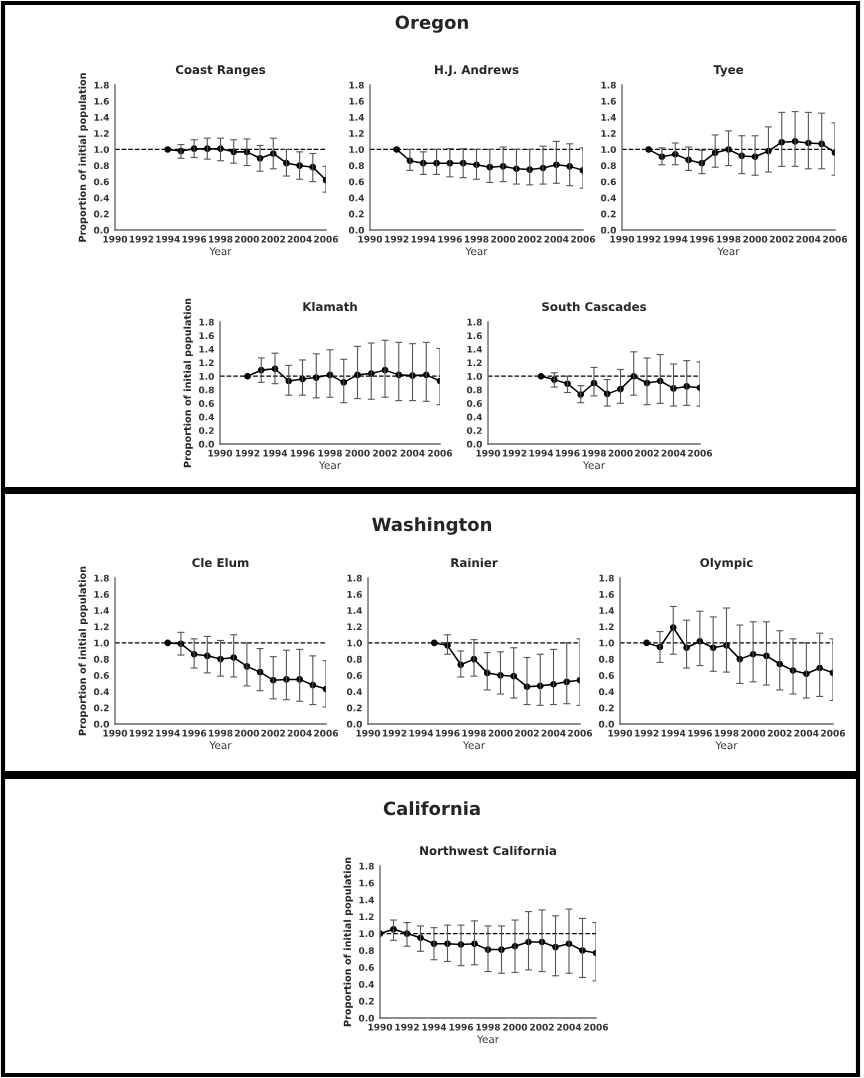 The image size is (864, 1078). I want to click on chart-title: South Cascades, so click(594, 306).